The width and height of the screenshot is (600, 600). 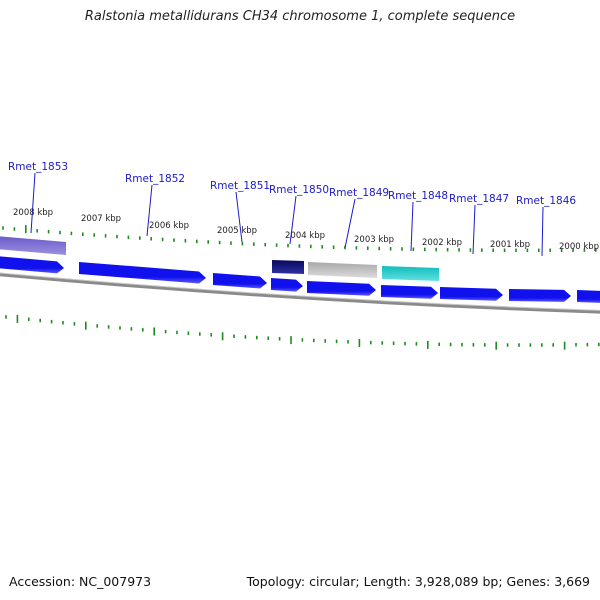 I want to click on gene-track, so click(x=300, y=269).